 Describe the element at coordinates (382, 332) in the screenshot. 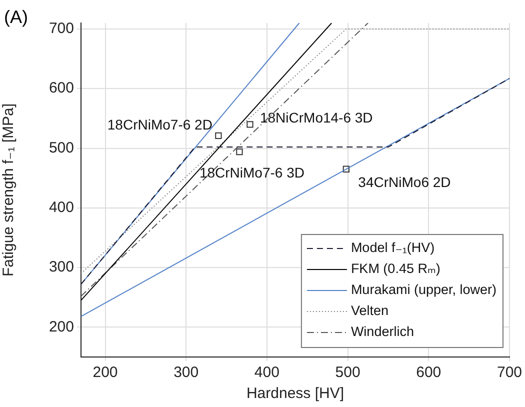

I see `legend-label: Winderlich` at that location.